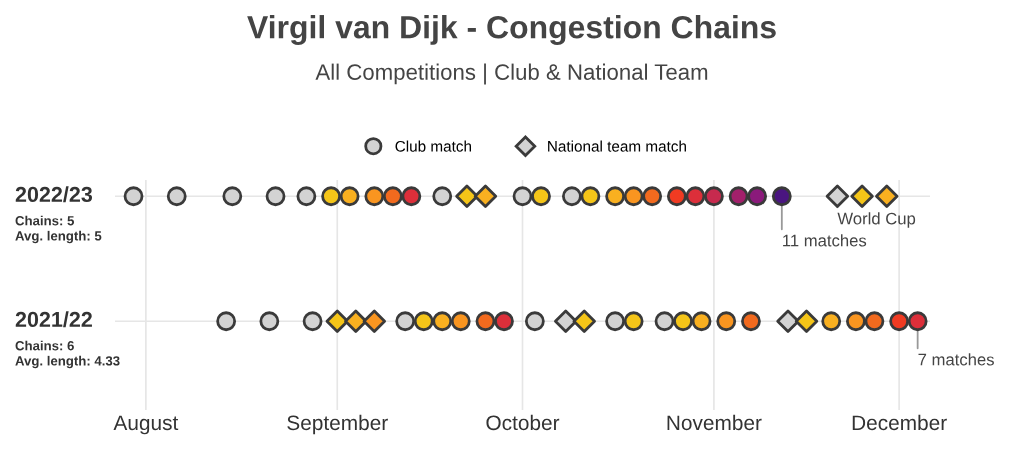 The width and height of the screenshot is (1024, 466). Describe the element at coordinates (523, 422) in the screenshot. I see `x-tick-label: October` at that location.